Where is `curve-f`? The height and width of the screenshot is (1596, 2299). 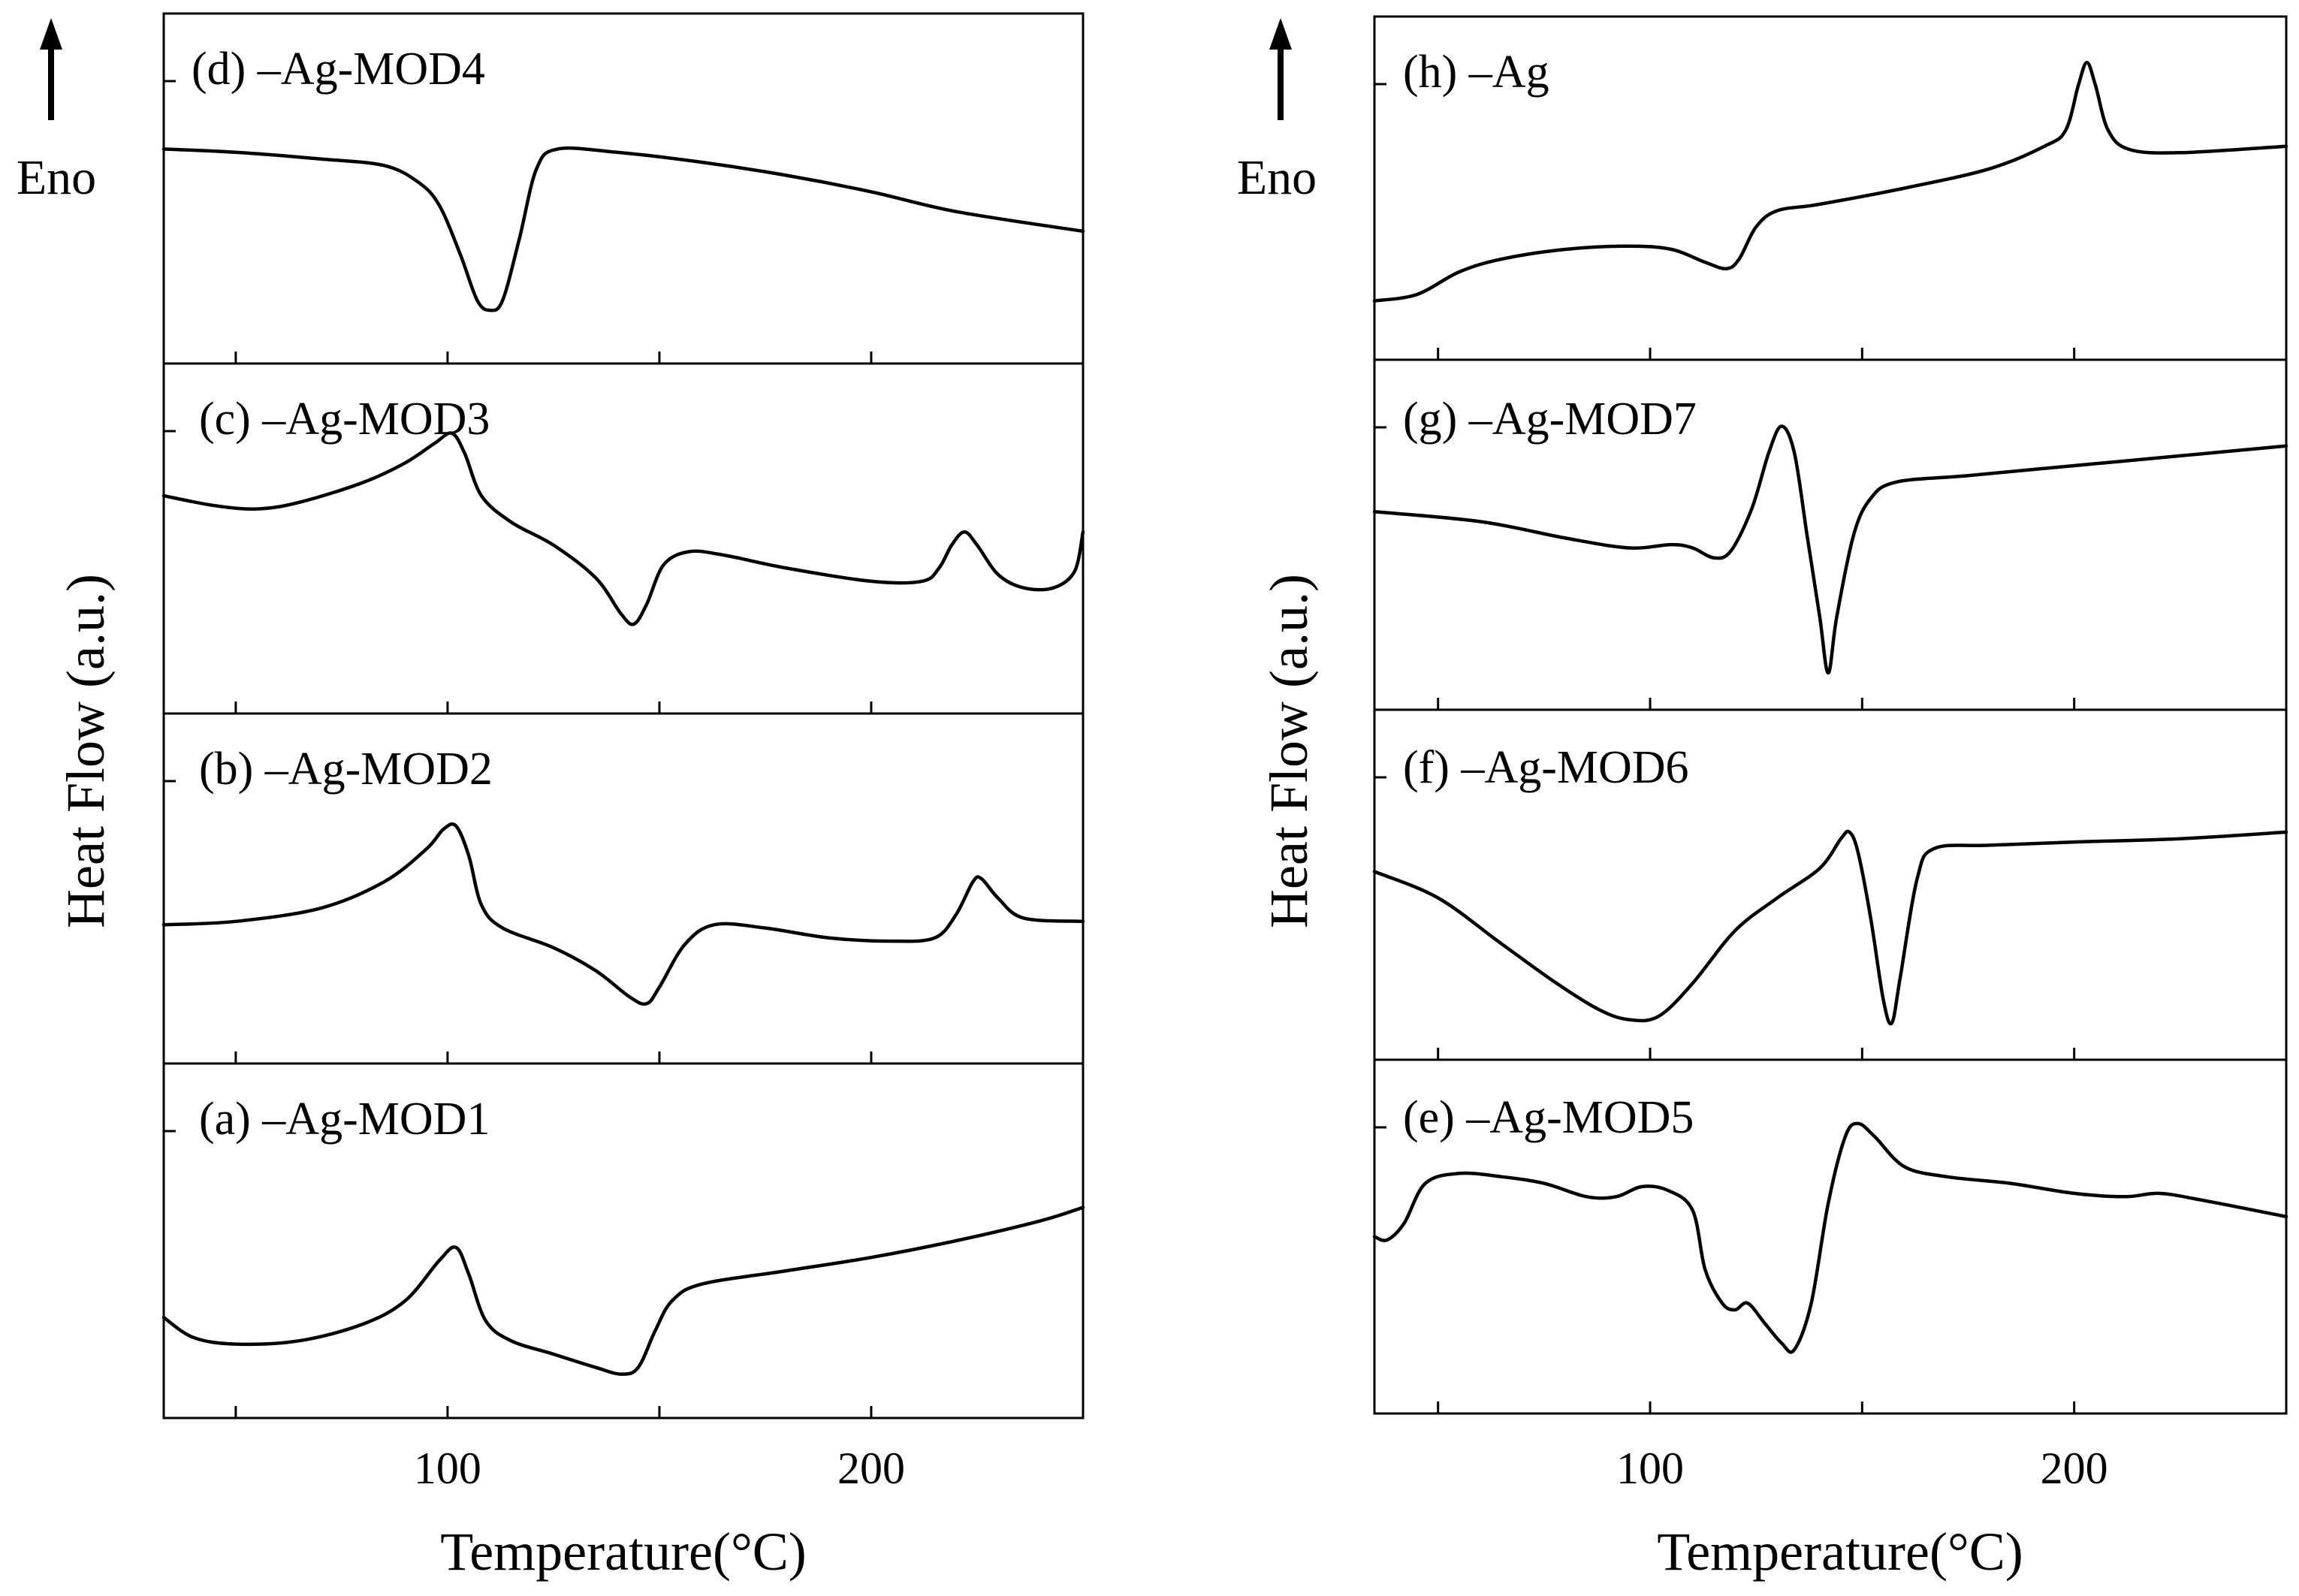 curve-f is located at coordinates (1830, 927).